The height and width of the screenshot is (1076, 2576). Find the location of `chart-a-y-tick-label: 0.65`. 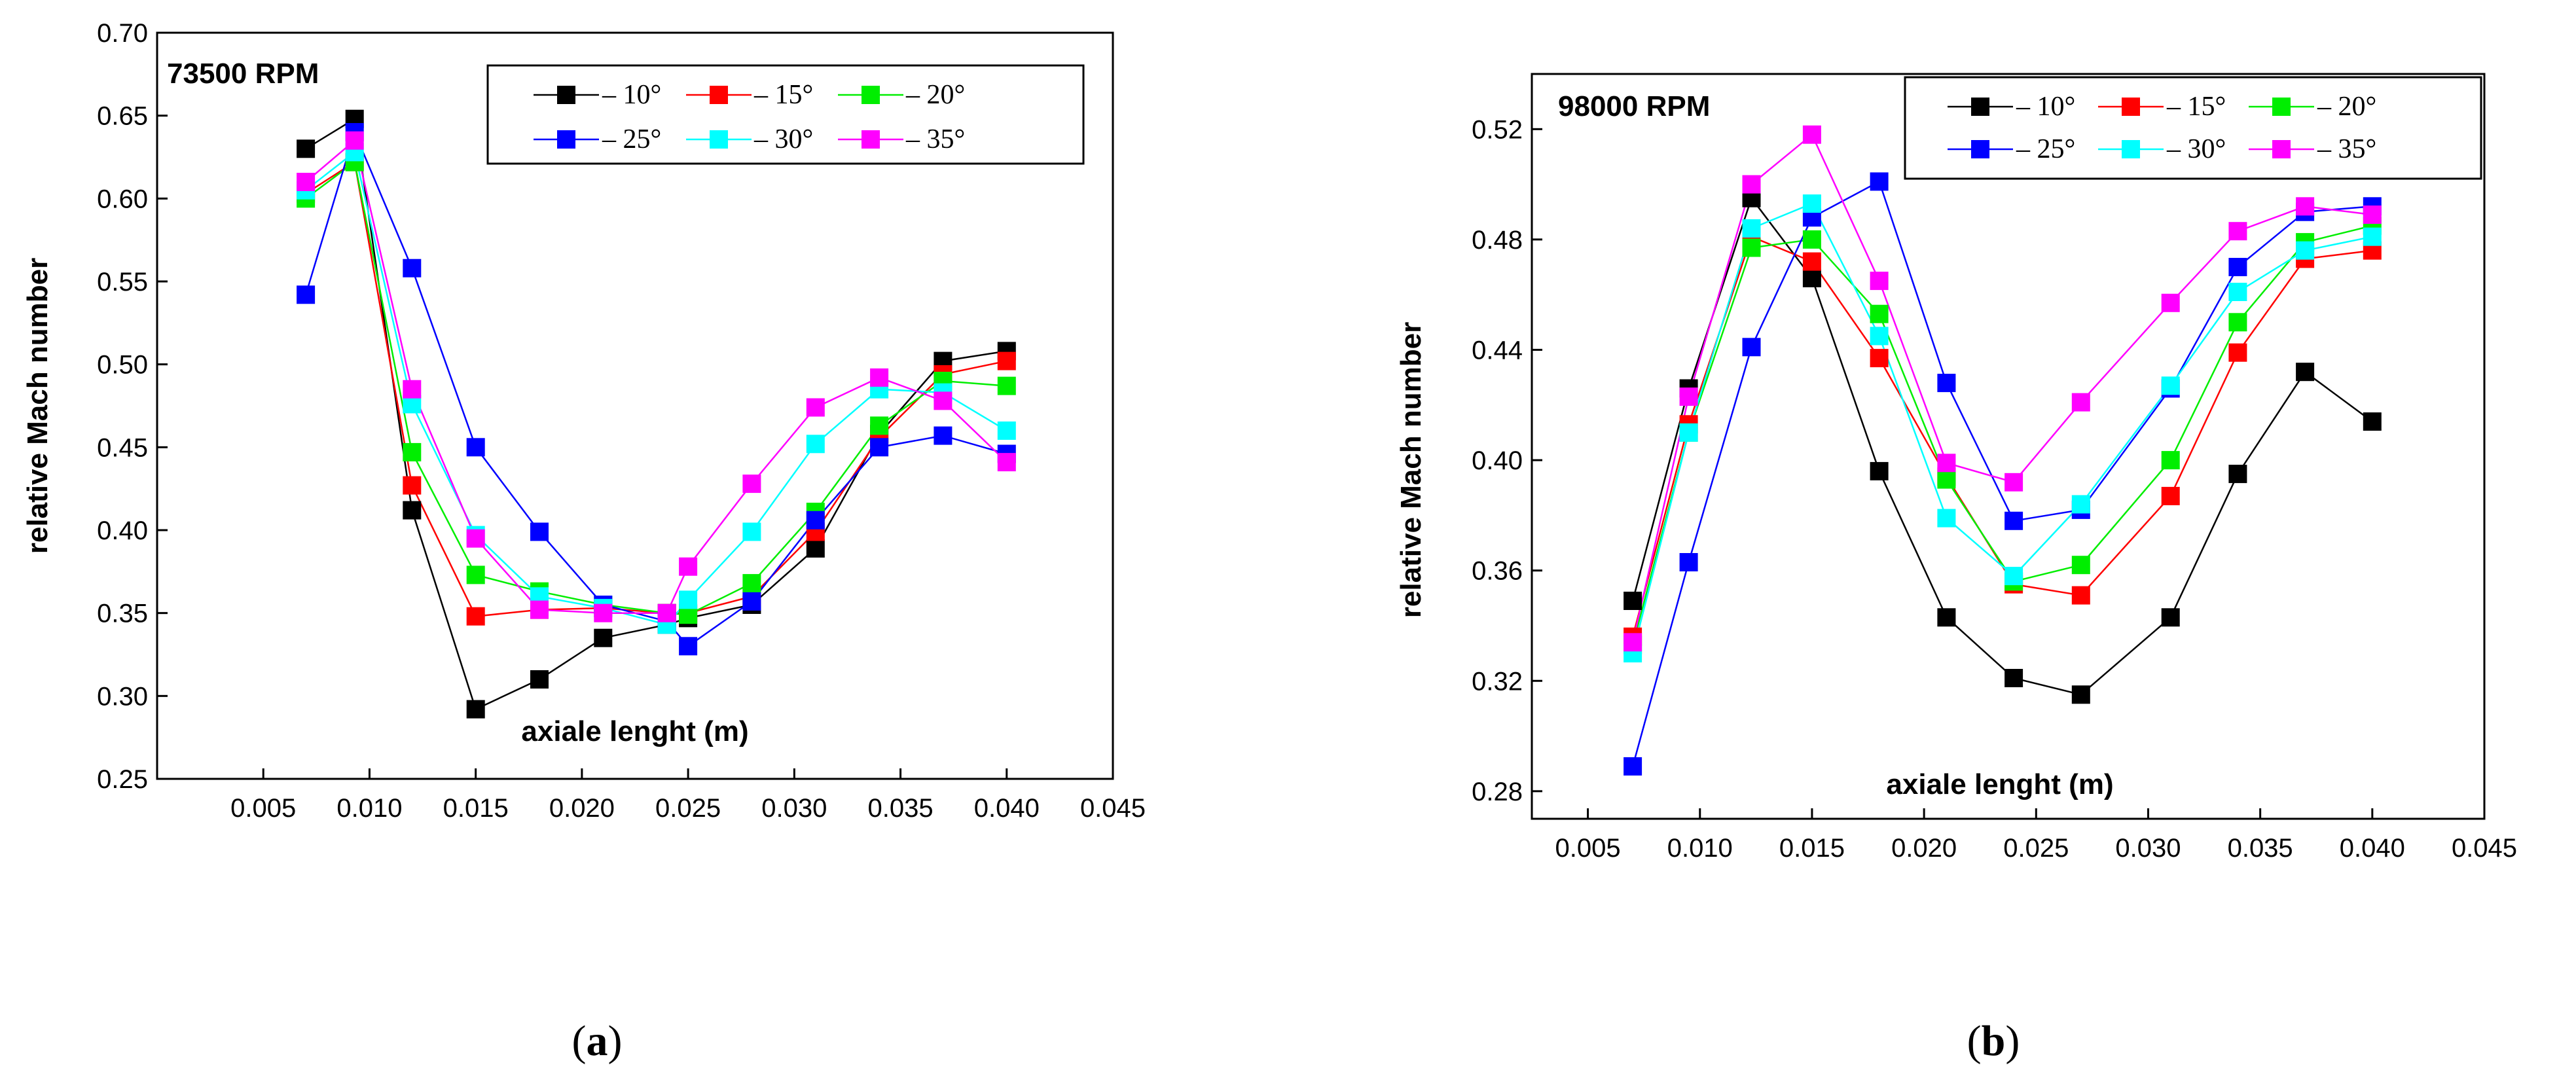

chart-a-y-tick-label: 0.65 is located at coordinates (122, 116).